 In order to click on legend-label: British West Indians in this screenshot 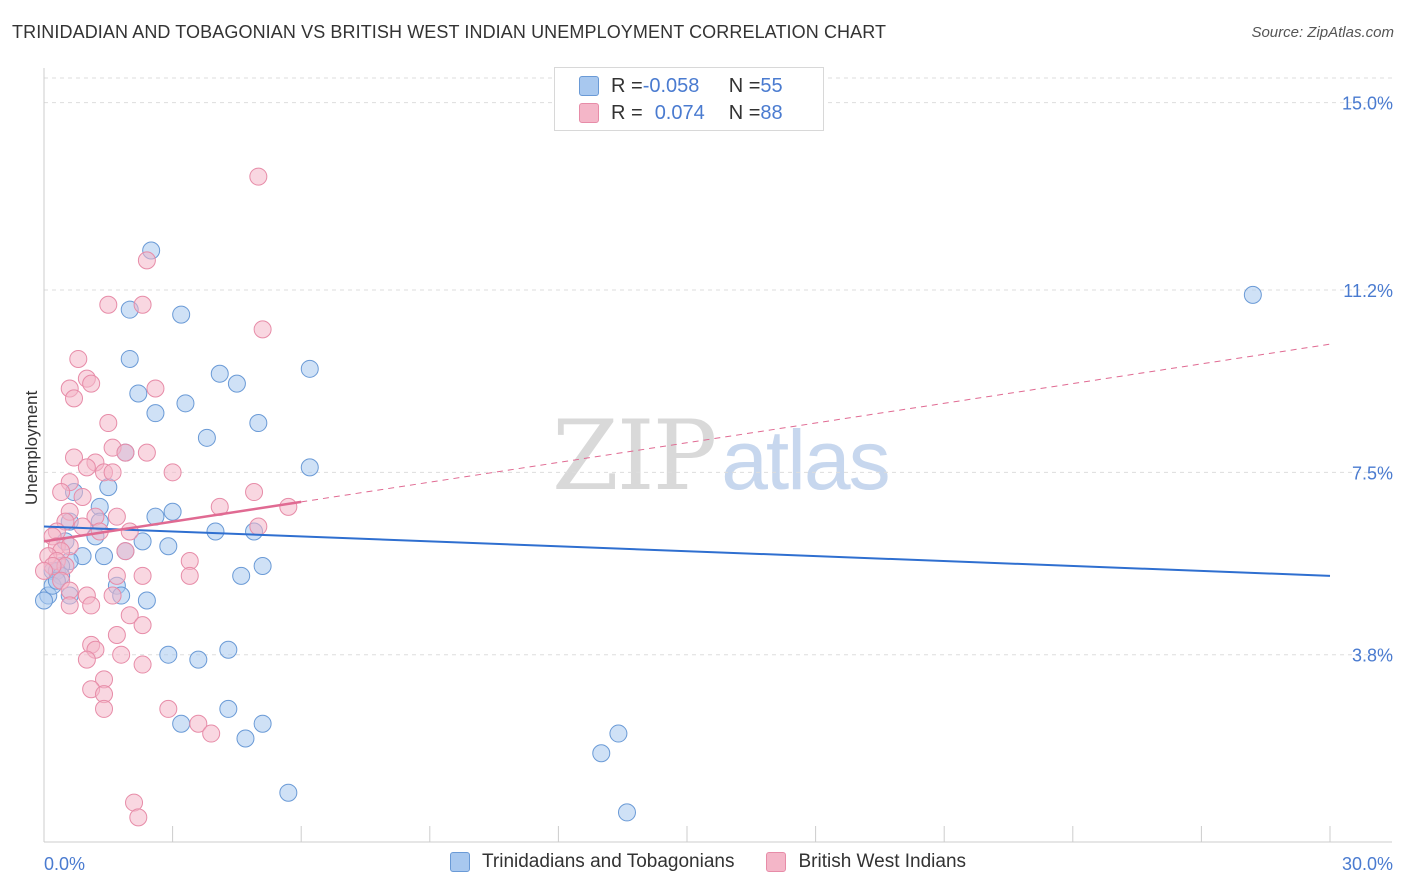, I will do `click(882, 861)`.